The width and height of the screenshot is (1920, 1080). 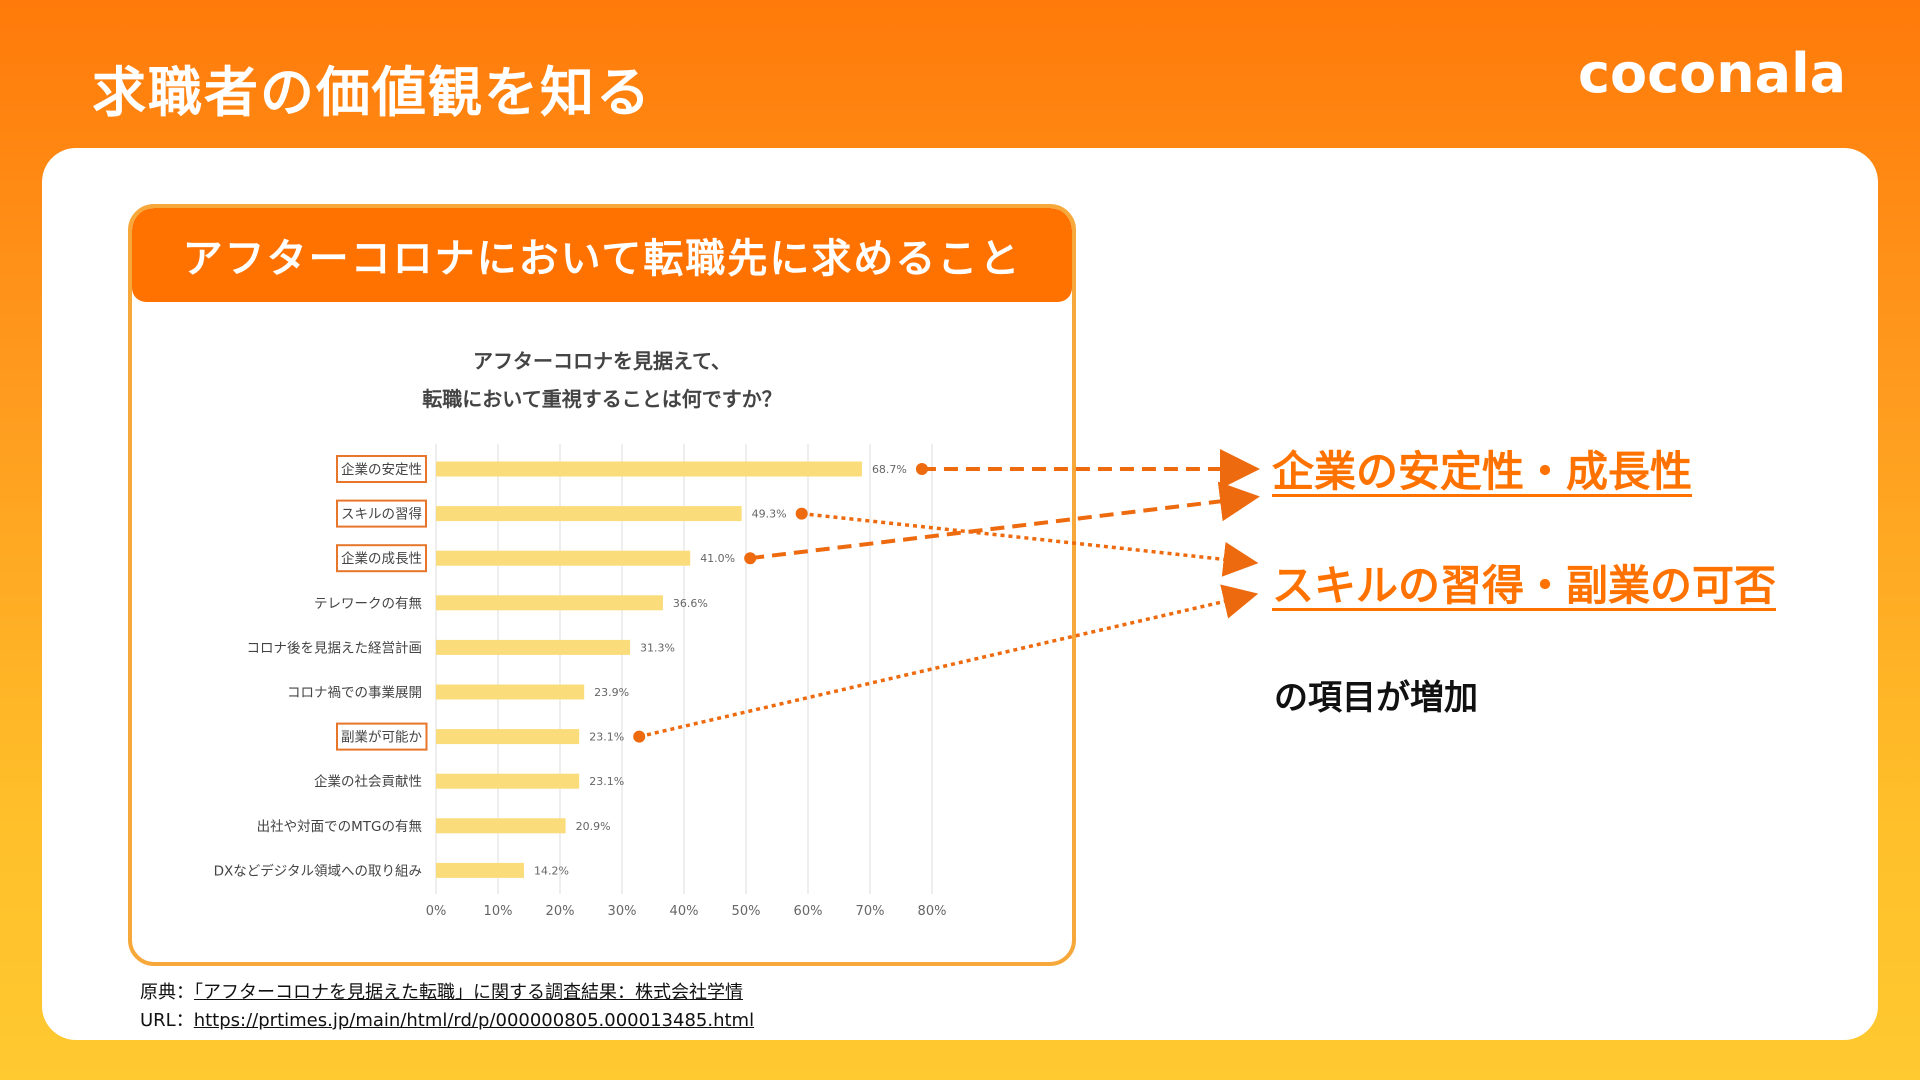 What do you see at coordinates (593, 826) in the screenshot?
I see `bar-value-label: 20.9%` at bounding box center [593, 826].